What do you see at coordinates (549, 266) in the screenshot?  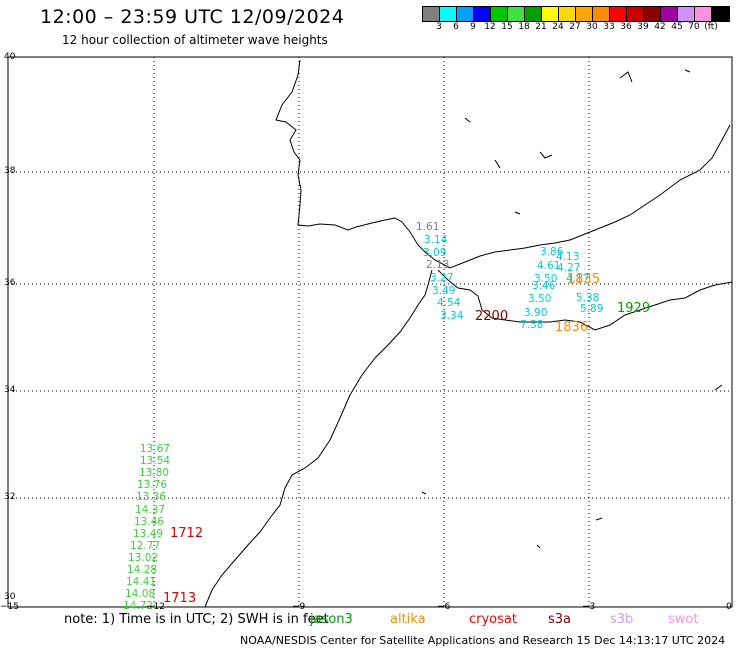 I see `track-value: 4.61` at bounding box center [549, 266].